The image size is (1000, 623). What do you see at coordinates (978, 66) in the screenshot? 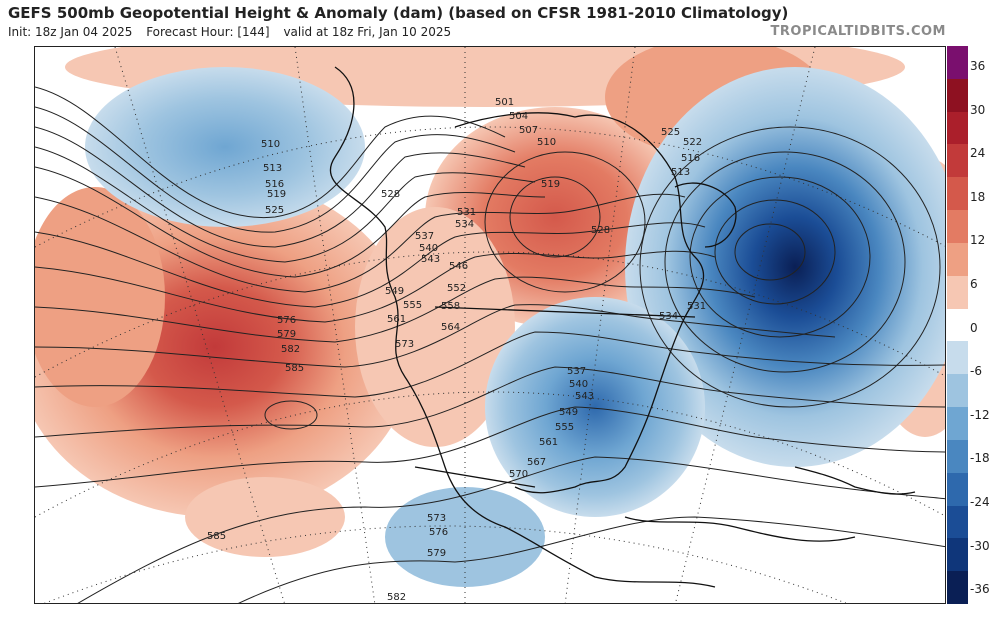
I see `colorbar-label: 36` at bounding box center [978, 66].